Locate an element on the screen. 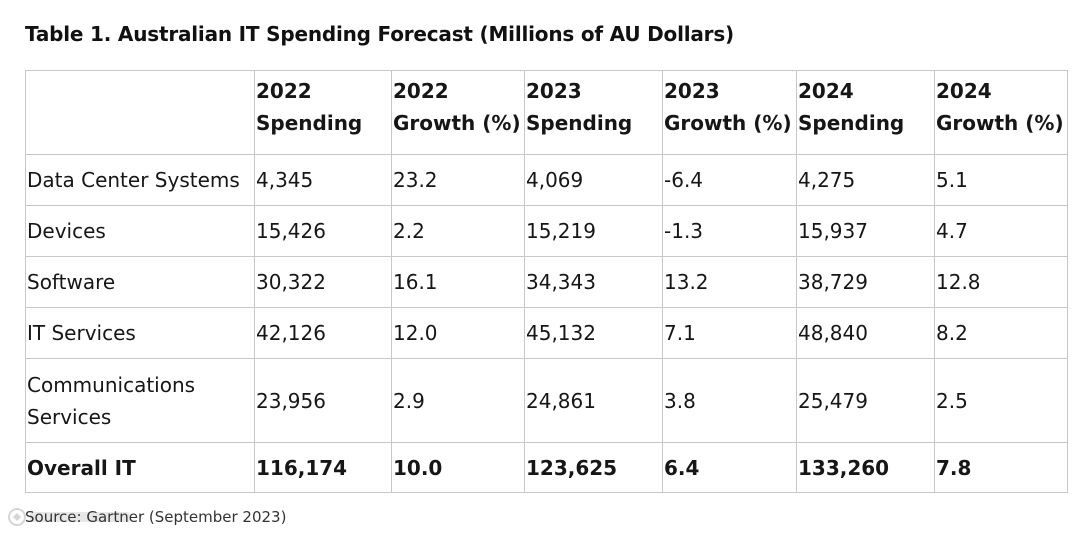 The height and width of the screenshot is (537, 1080). cell-2022-spending: 23,956 is located at coordinates (323, 400).